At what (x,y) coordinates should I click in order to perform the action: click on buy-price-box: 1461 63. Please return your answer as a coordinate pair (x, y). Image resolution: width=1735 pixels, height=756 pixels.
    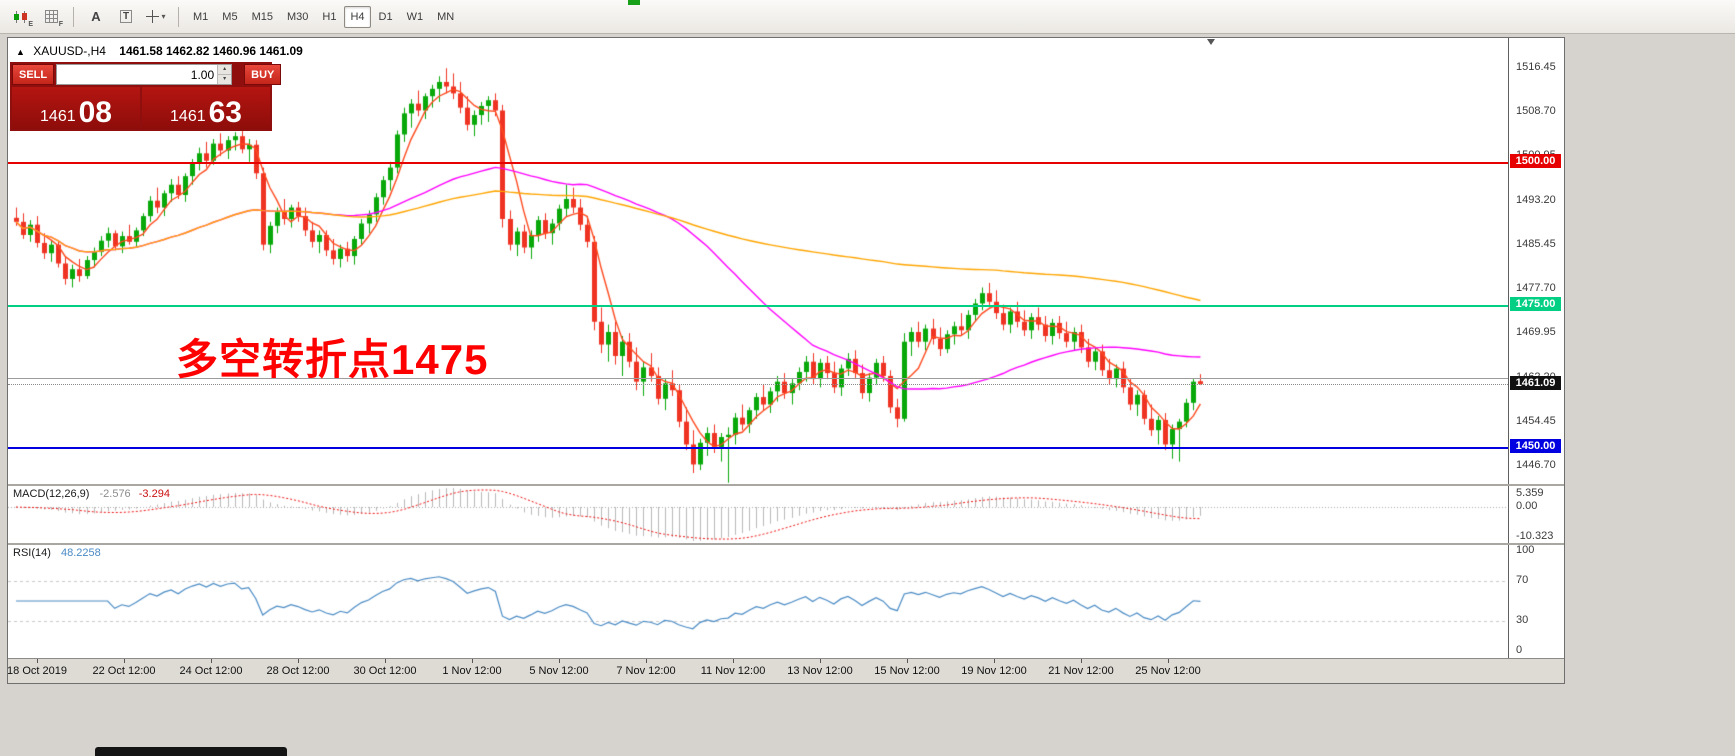
    Looking at the image, I should click on (206, 108).